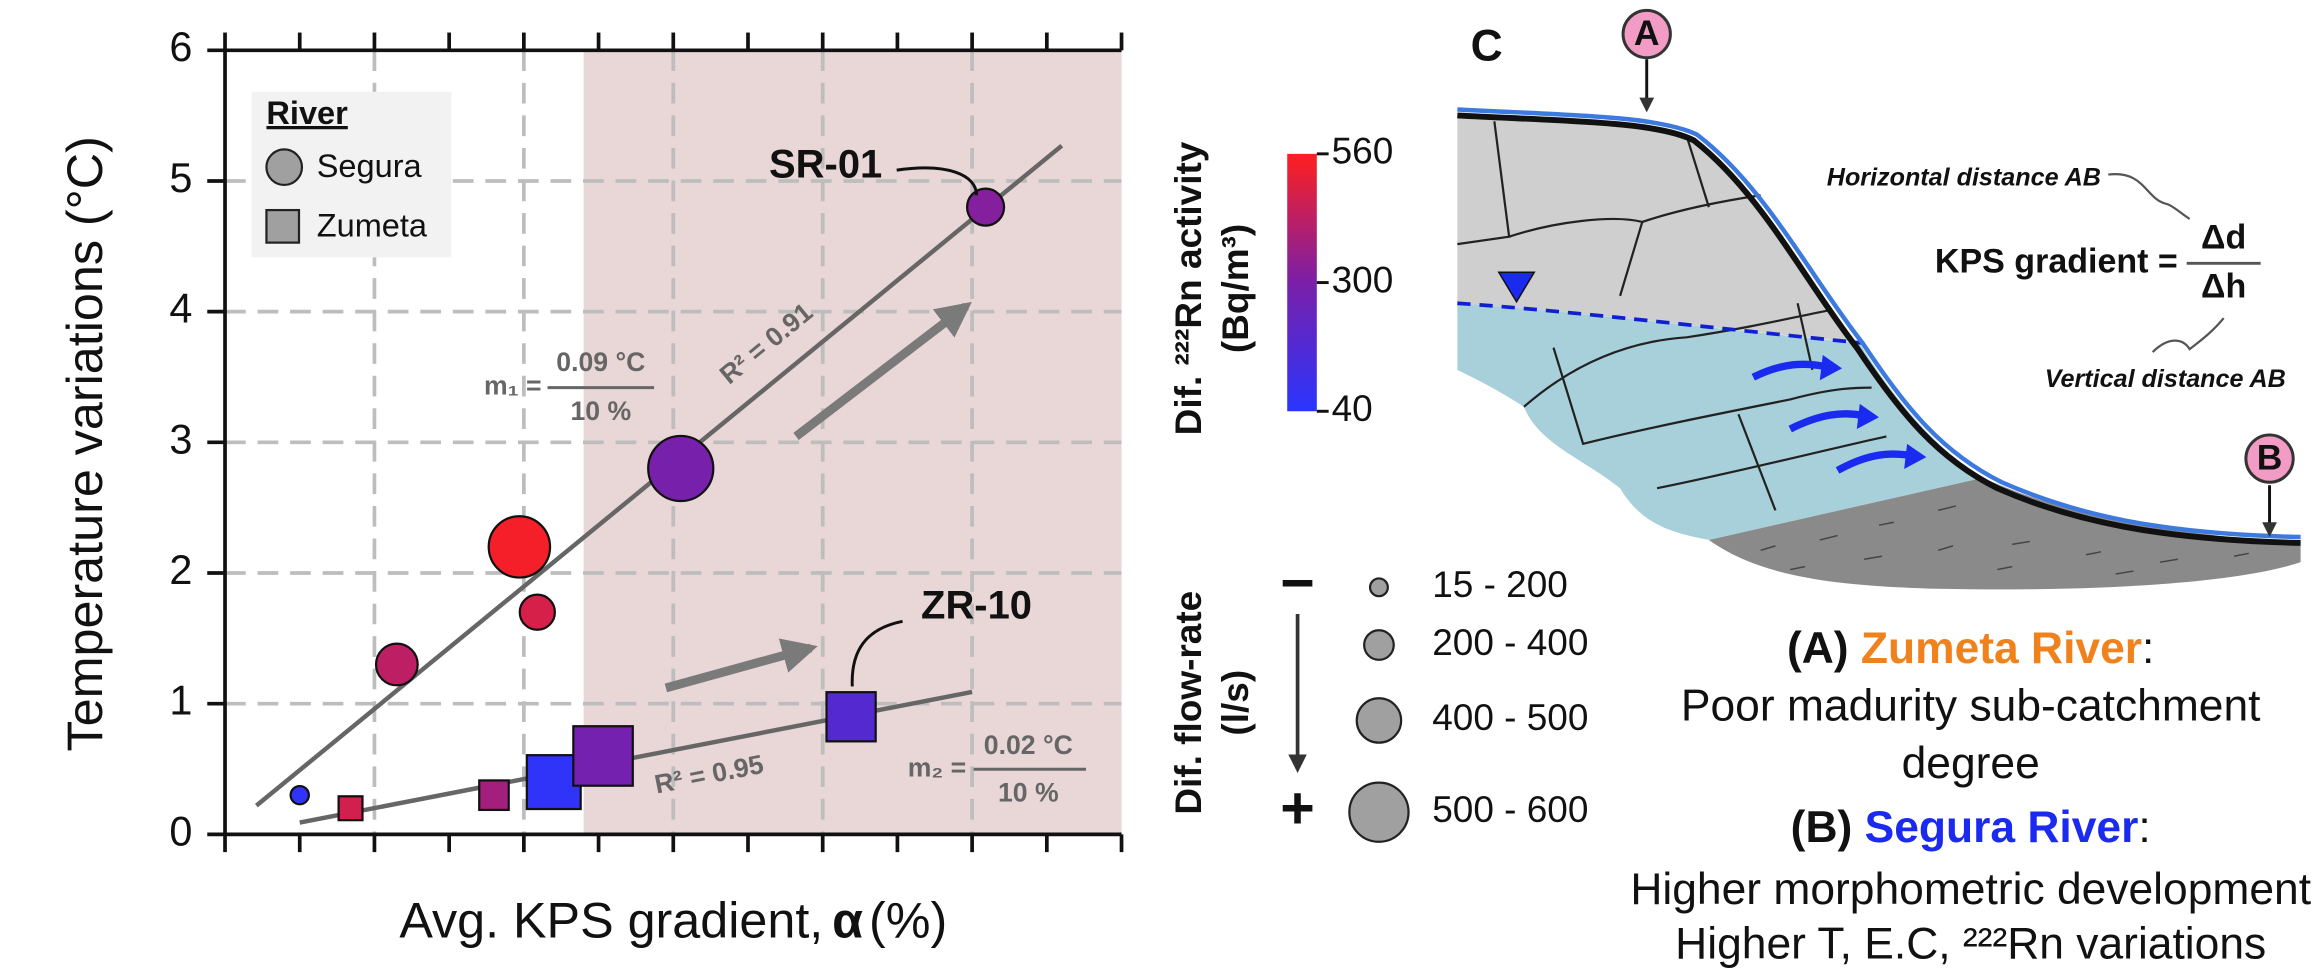  Describe the element at coordinates (180, 439) in the screenshot. I see `y-tick-label: 3` at that location.